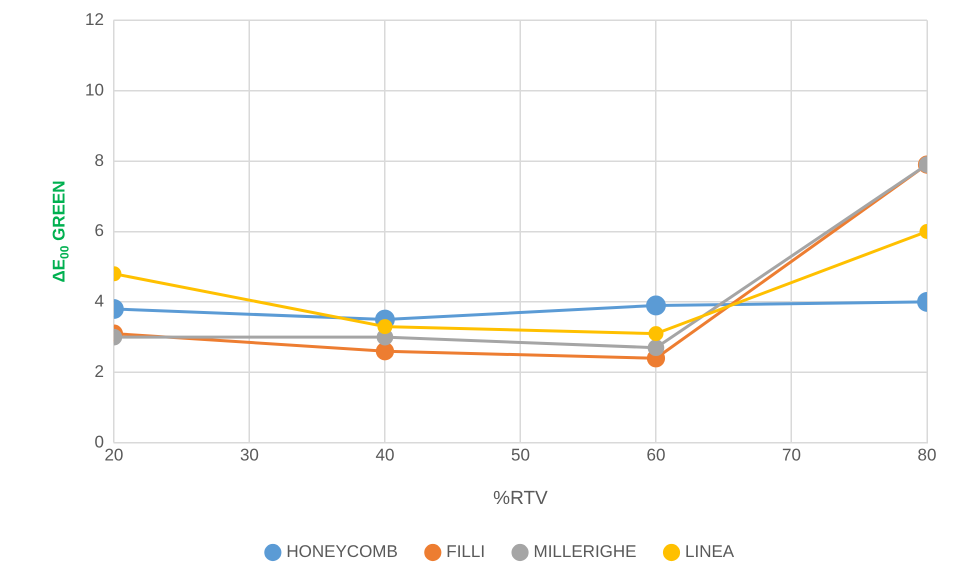 The image size is (955, 581). What do you see at coordinates (61, 231) in the screenshot?
I see `y-axis-title: ΔE00 GREEN` at bounding box center [61, 231].